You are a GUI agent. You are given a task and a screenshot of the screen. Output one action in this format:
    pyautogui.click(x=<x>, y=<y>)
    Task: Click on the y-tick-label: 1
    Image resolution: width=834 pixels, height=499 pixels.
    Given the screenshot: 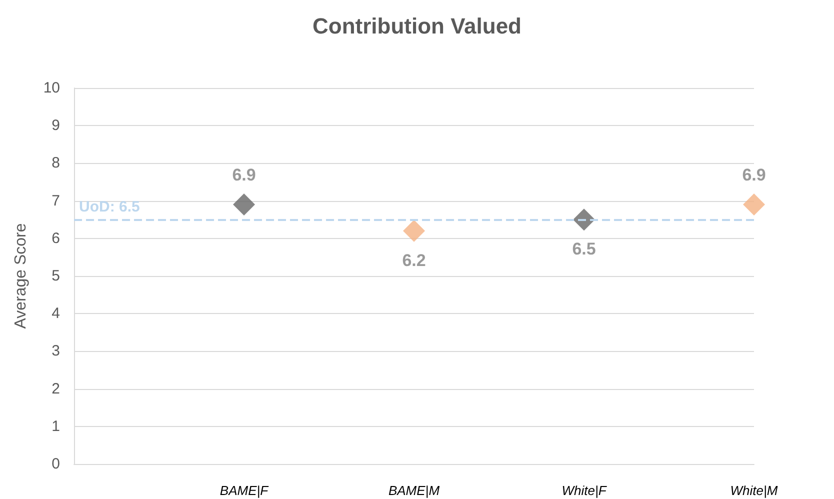 What is the action you would take?
    pyautogui.click(x=56, y=426)
    